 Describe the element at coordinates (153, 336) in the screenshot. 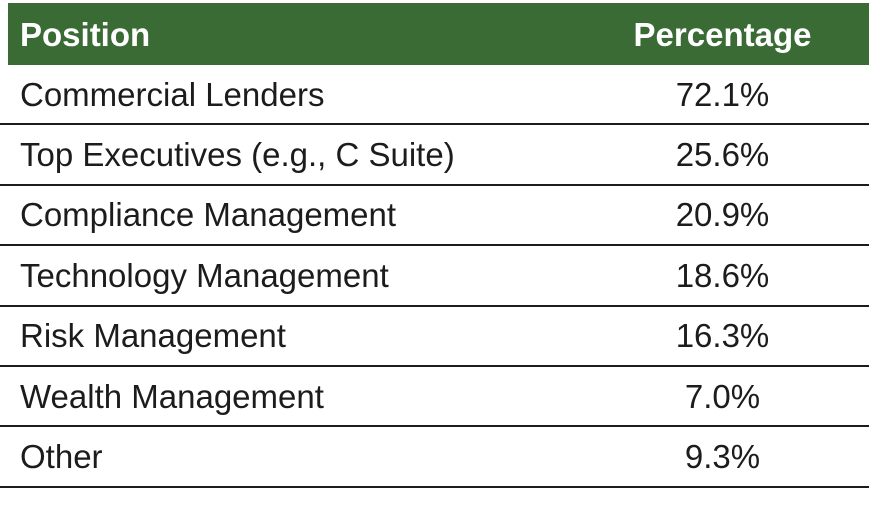

I see `position-cell: Risk Management` at that location.